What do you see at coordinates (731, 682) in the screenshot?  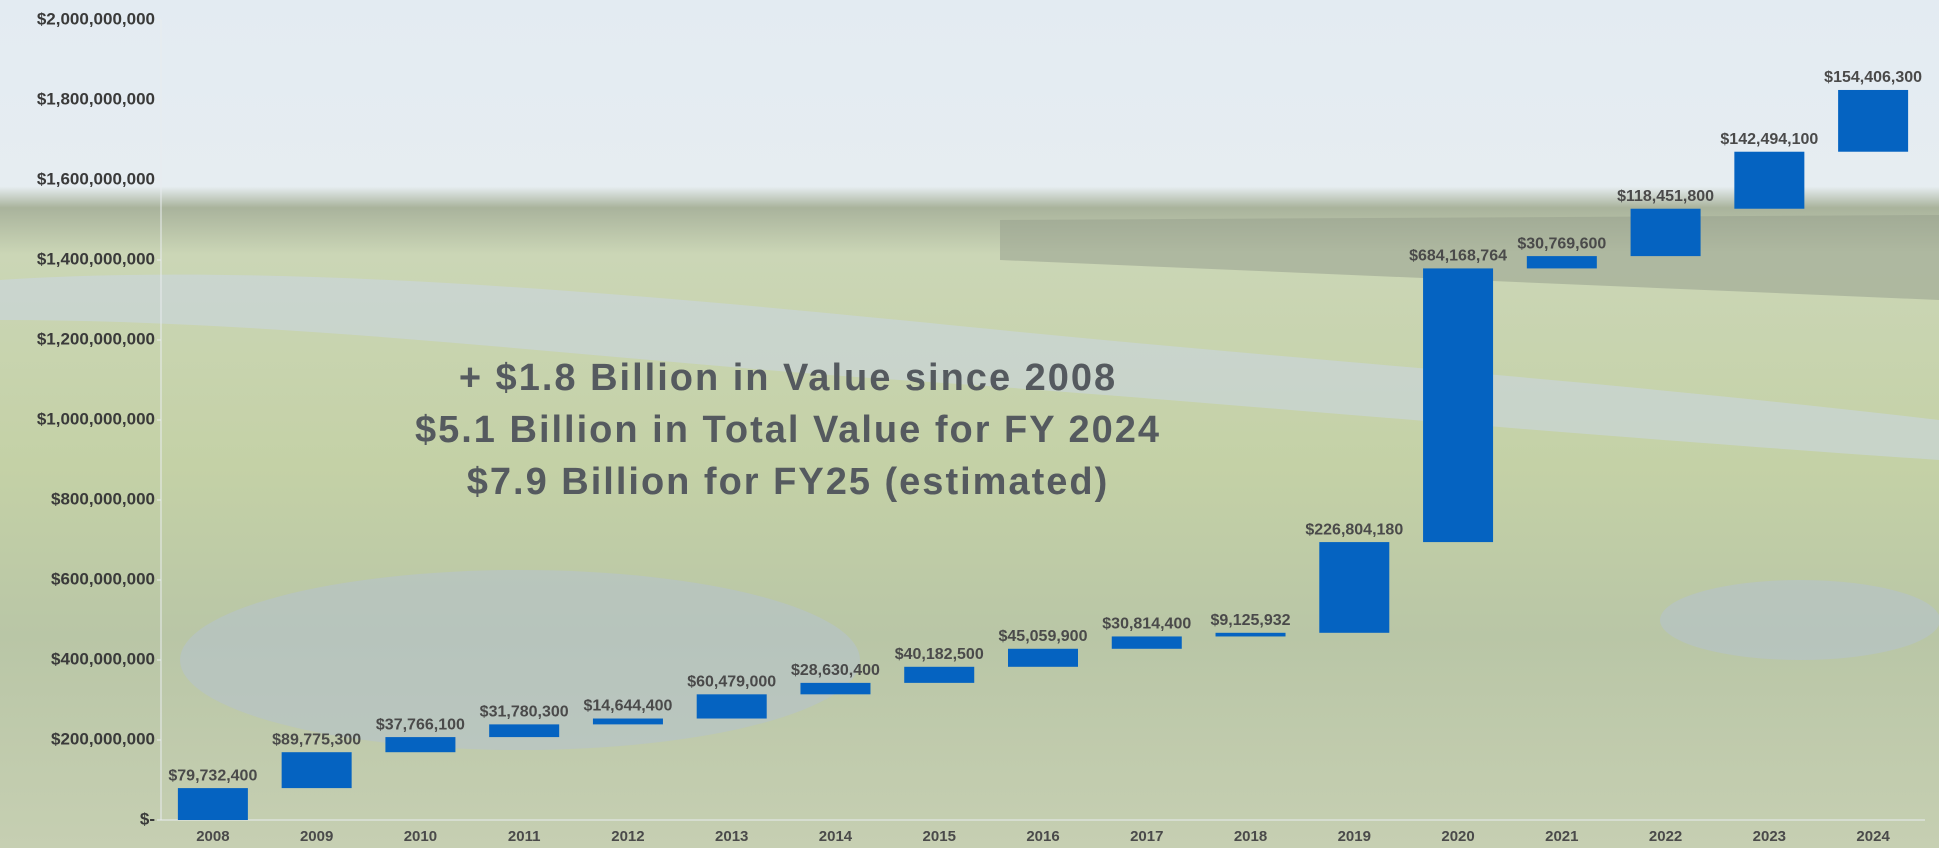 I see `data-label: $60,479,000` at bounding box center [731, 682].